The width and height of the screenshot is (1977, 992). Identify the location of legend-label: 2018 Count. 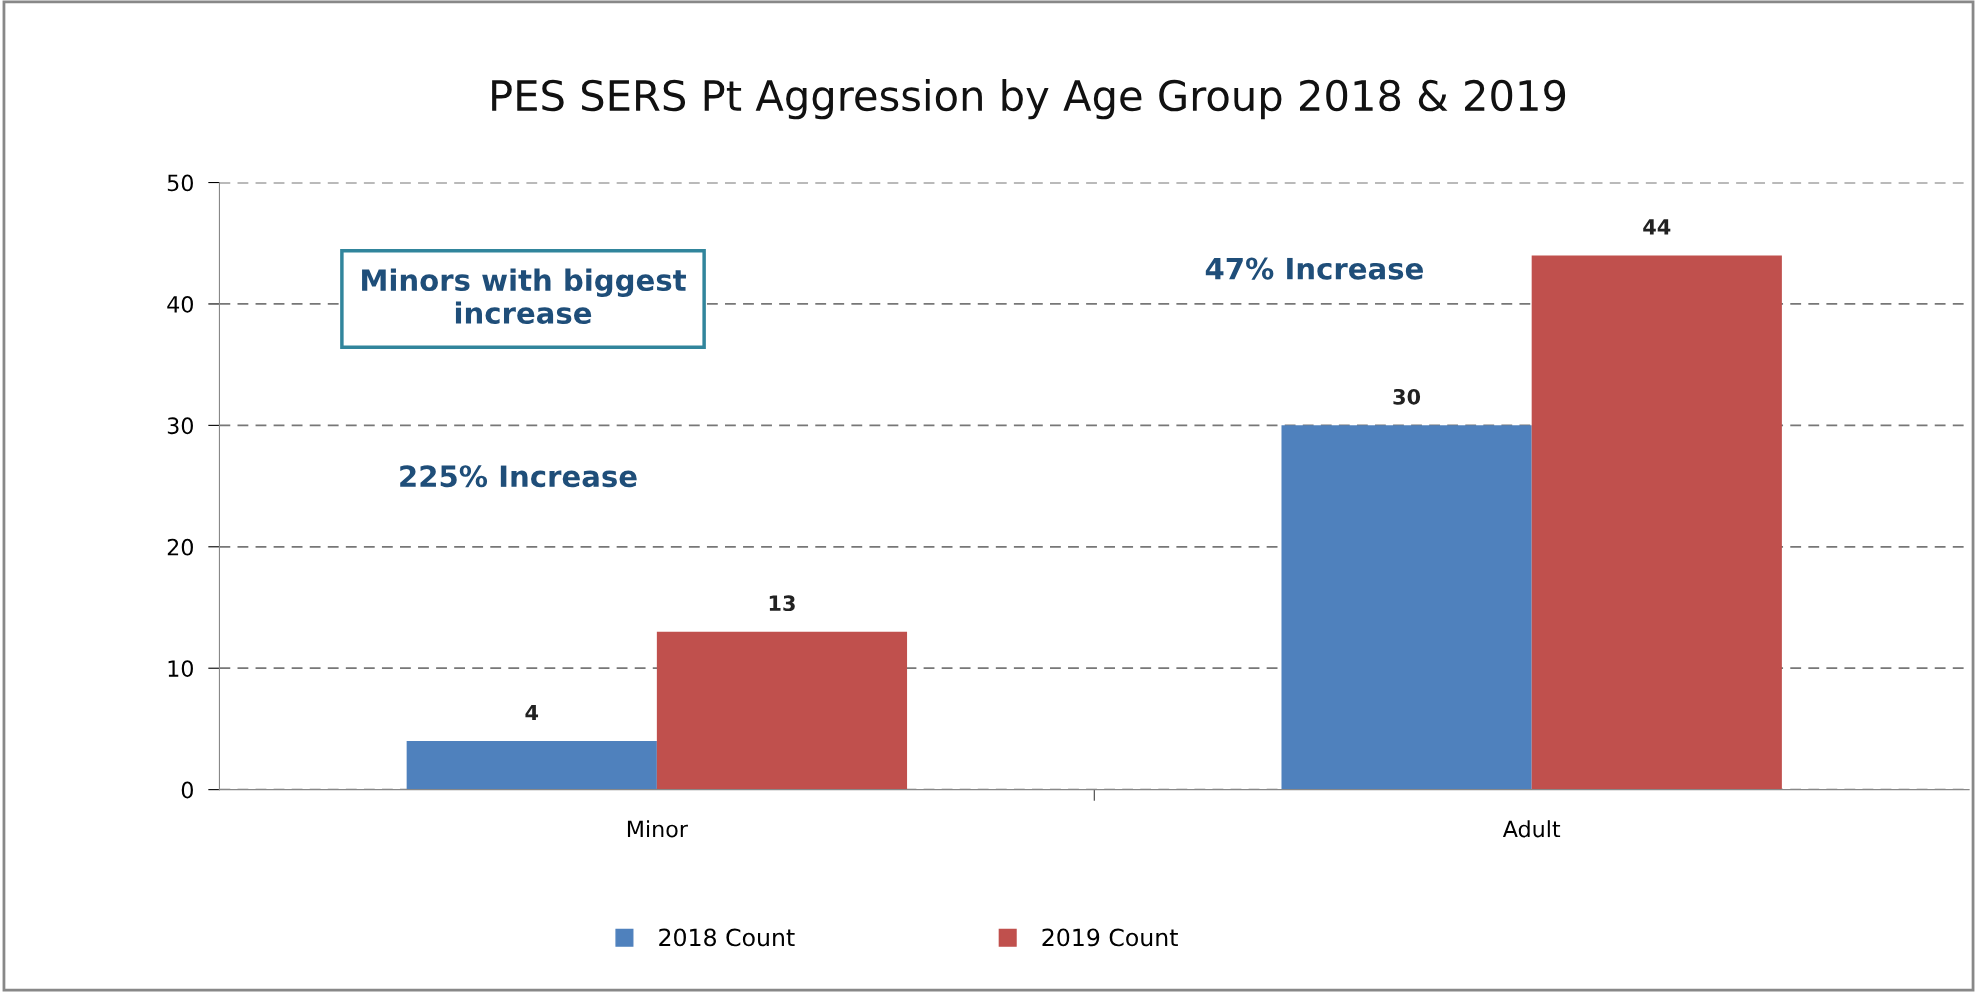
(727, 937).